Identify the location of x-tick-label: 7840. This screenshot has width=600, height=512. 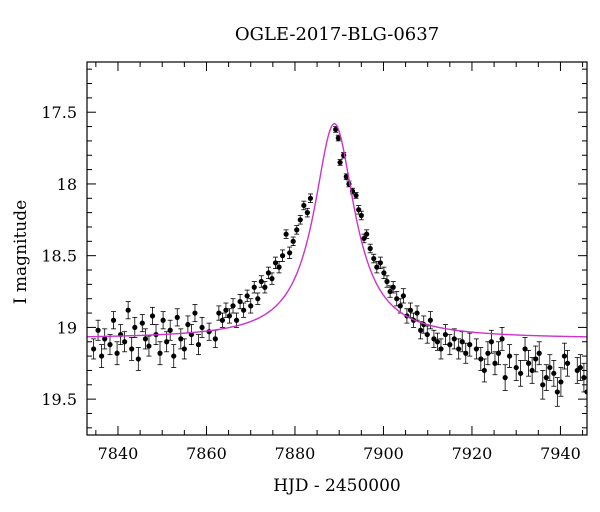
(118, 453).